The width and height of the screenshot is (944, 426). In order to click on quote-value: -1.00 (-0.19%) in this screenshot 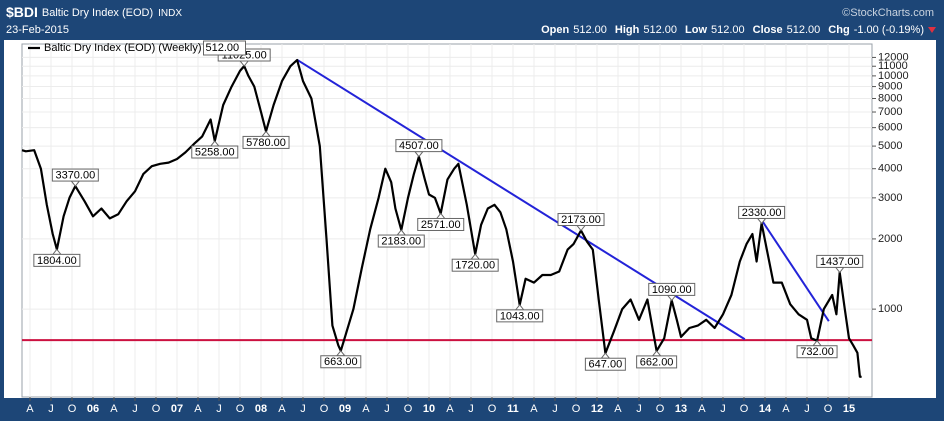, I will do `click(889, 30)`.